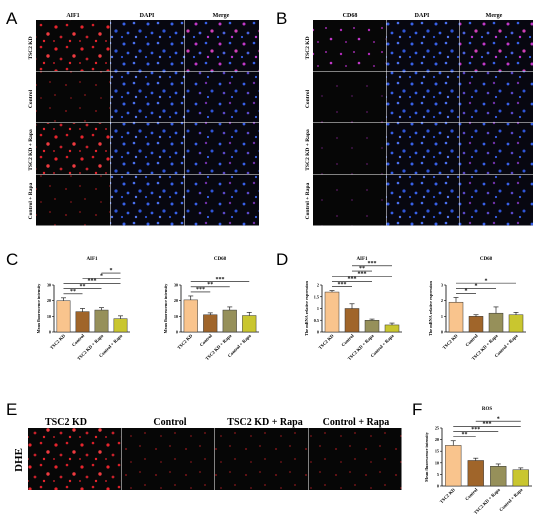 The image size is (550, 531). Describe the element at coordinates (11, 409) in the screenshot. I see `panel-label-e: E` at that location.